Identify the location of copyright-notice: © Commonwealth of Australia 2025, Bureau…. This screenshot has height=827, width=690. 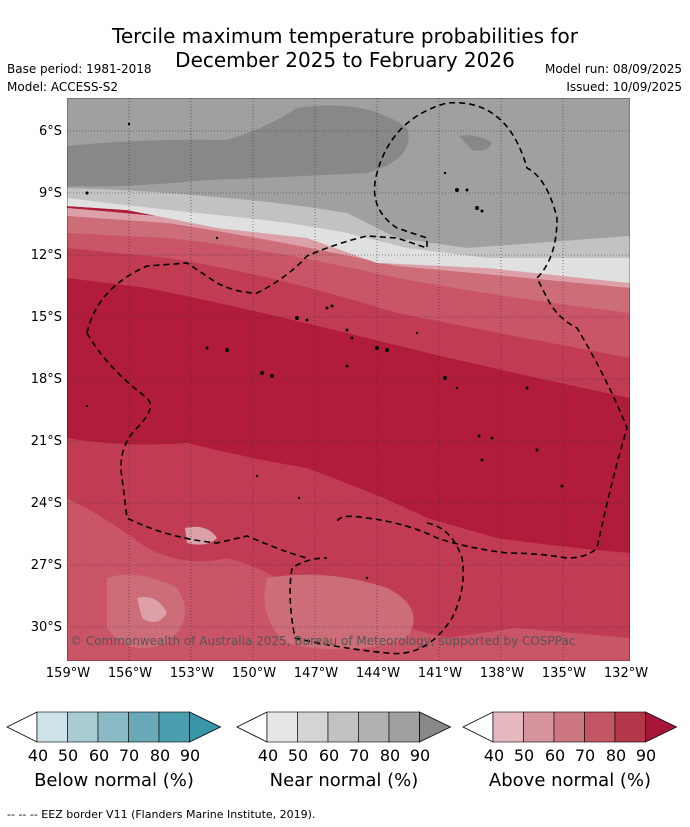
(323, 641).